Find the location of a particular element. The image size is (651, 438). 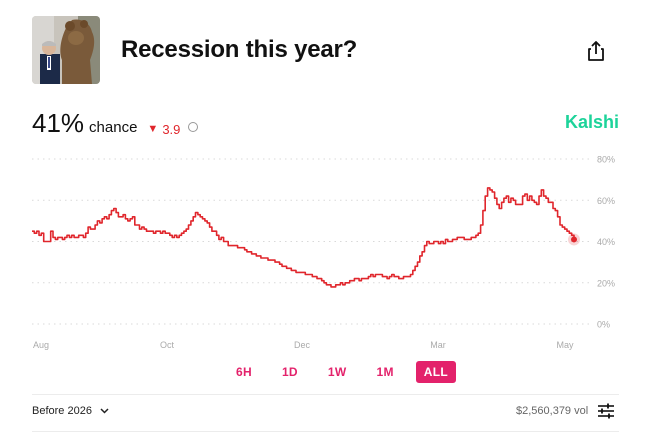

outcome-label: Before 2026 is located at coordinates (62, 411).